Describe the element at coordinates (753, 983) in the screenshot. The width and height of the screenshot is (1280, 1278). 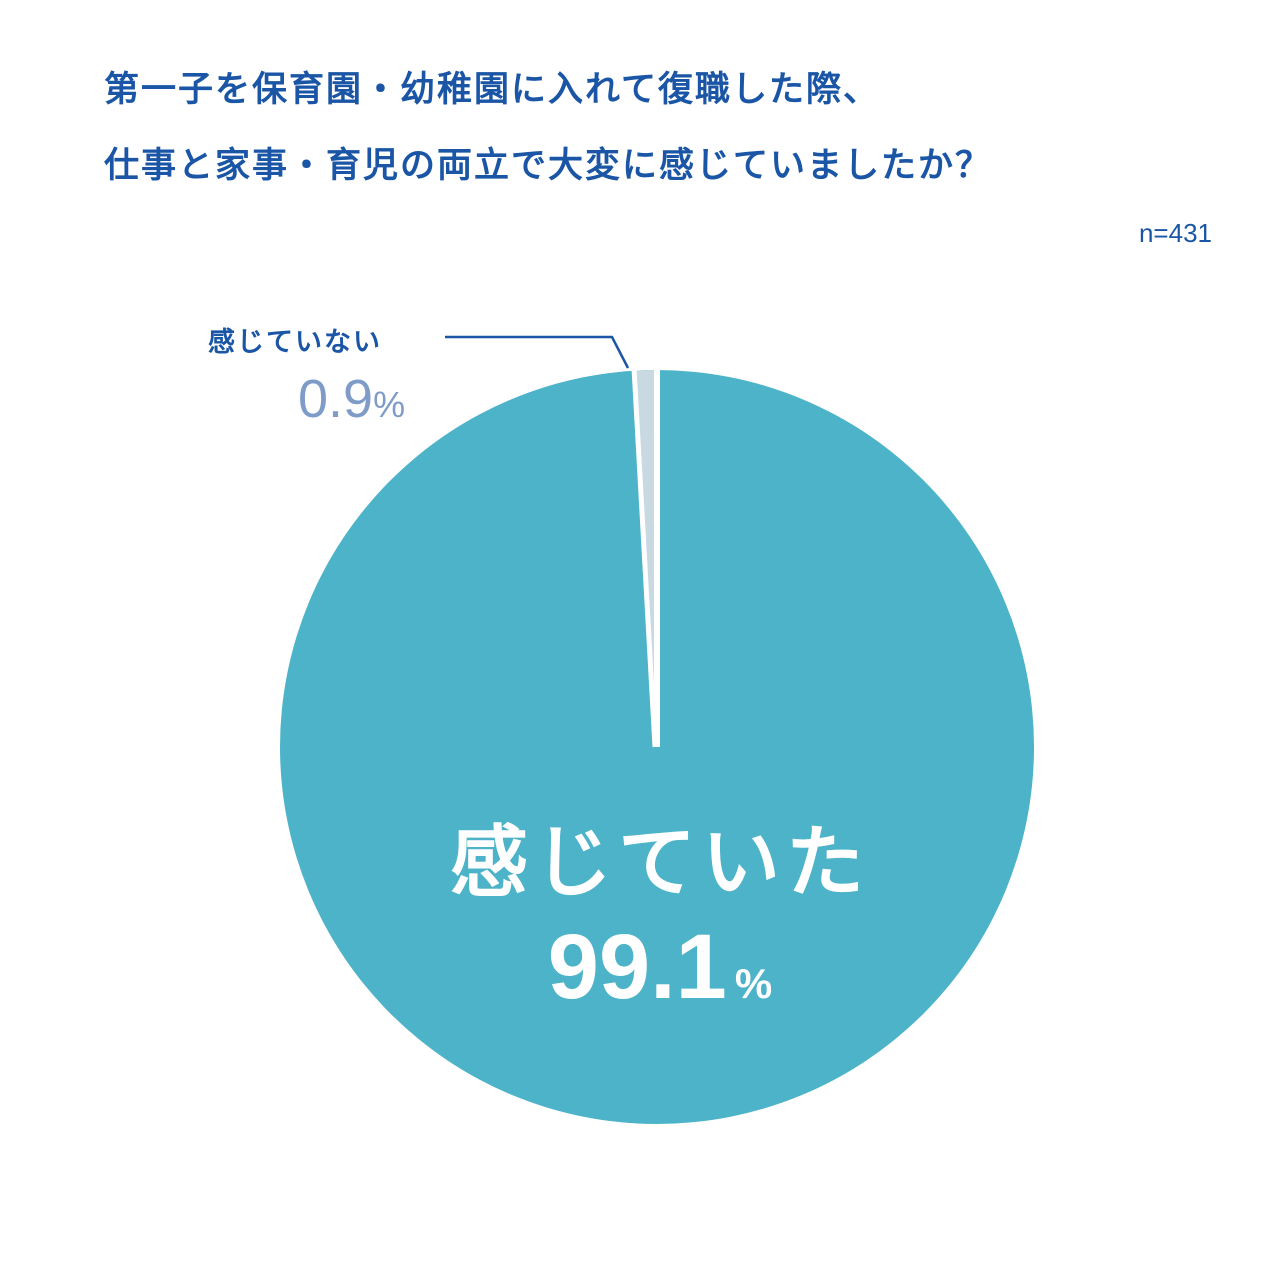
I see `value-felt-unit: %` at that location.